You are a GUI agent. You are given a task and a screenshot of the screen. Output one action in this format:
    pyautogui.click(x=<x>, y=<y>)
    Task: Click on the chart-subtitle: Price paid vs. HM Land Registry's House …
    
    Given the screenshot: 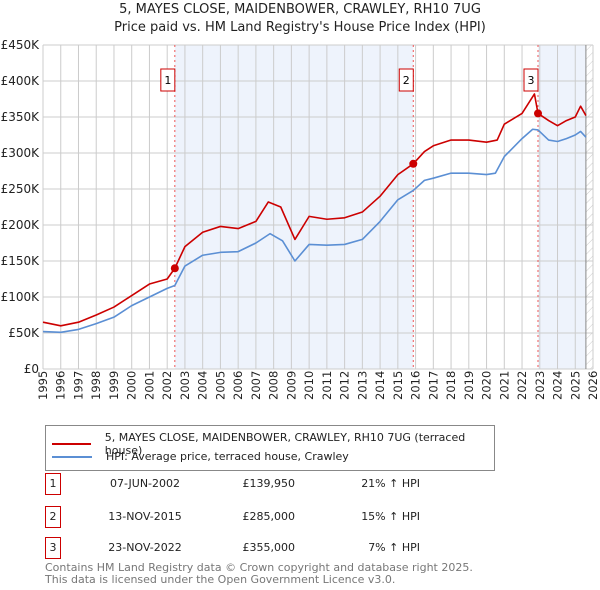 What is the action you would take?
    pyautogui.click(x=300, y=27)
    